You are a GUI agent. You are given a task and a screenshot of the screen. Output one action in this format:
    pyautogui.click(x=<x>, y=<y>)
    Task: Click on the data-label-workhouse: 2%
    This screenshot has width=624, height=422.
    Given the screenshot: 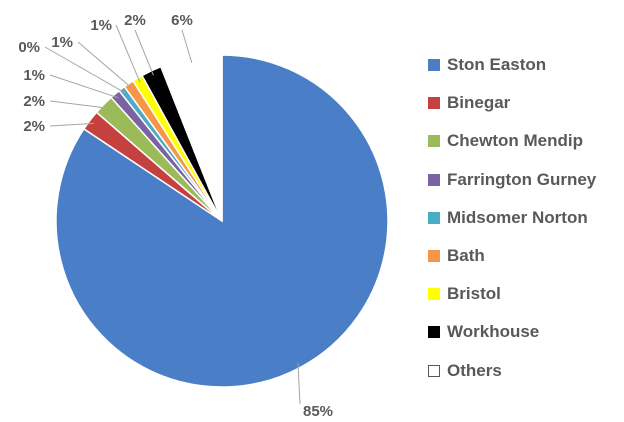 What is the action you would take?
    pyautogui.click(x=135, y=20)
    